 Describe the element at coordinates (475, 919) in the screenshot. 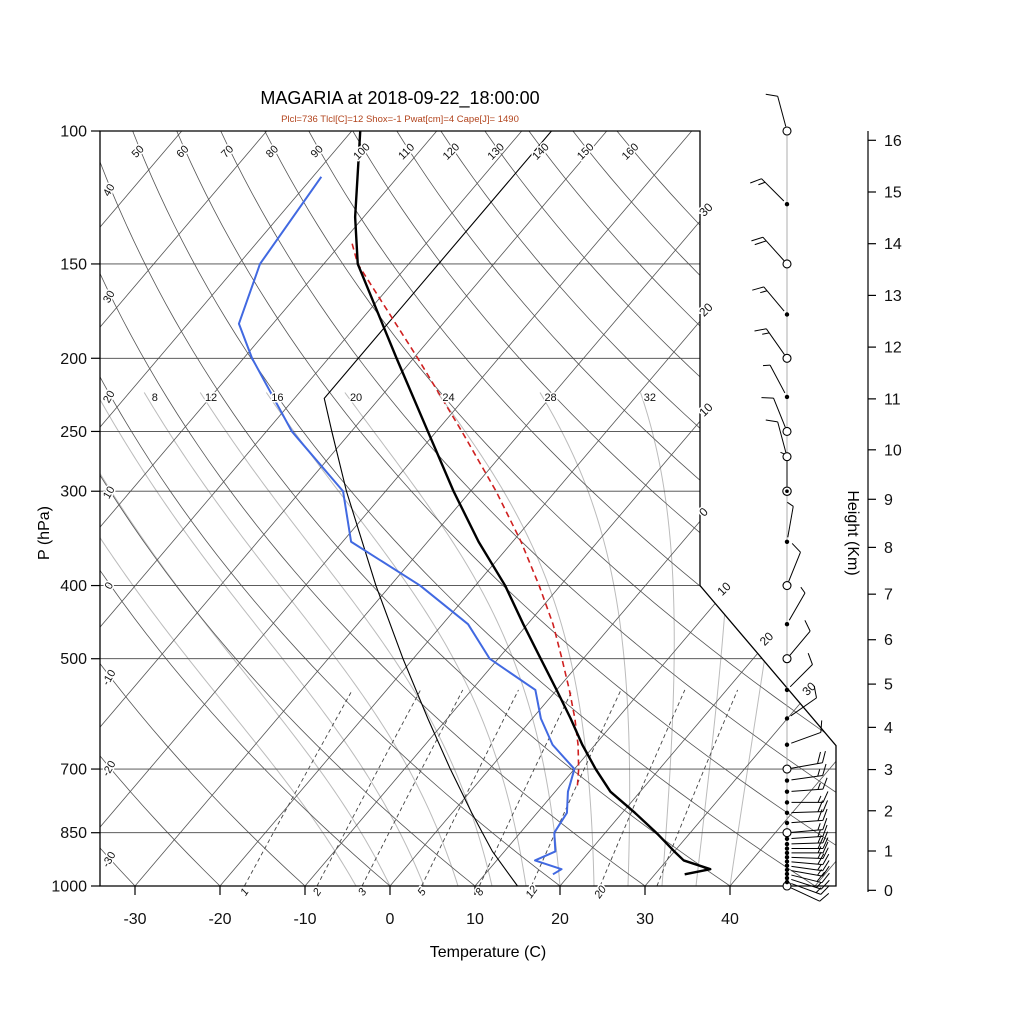

I see `temperature-tick-label: 10` at that location.